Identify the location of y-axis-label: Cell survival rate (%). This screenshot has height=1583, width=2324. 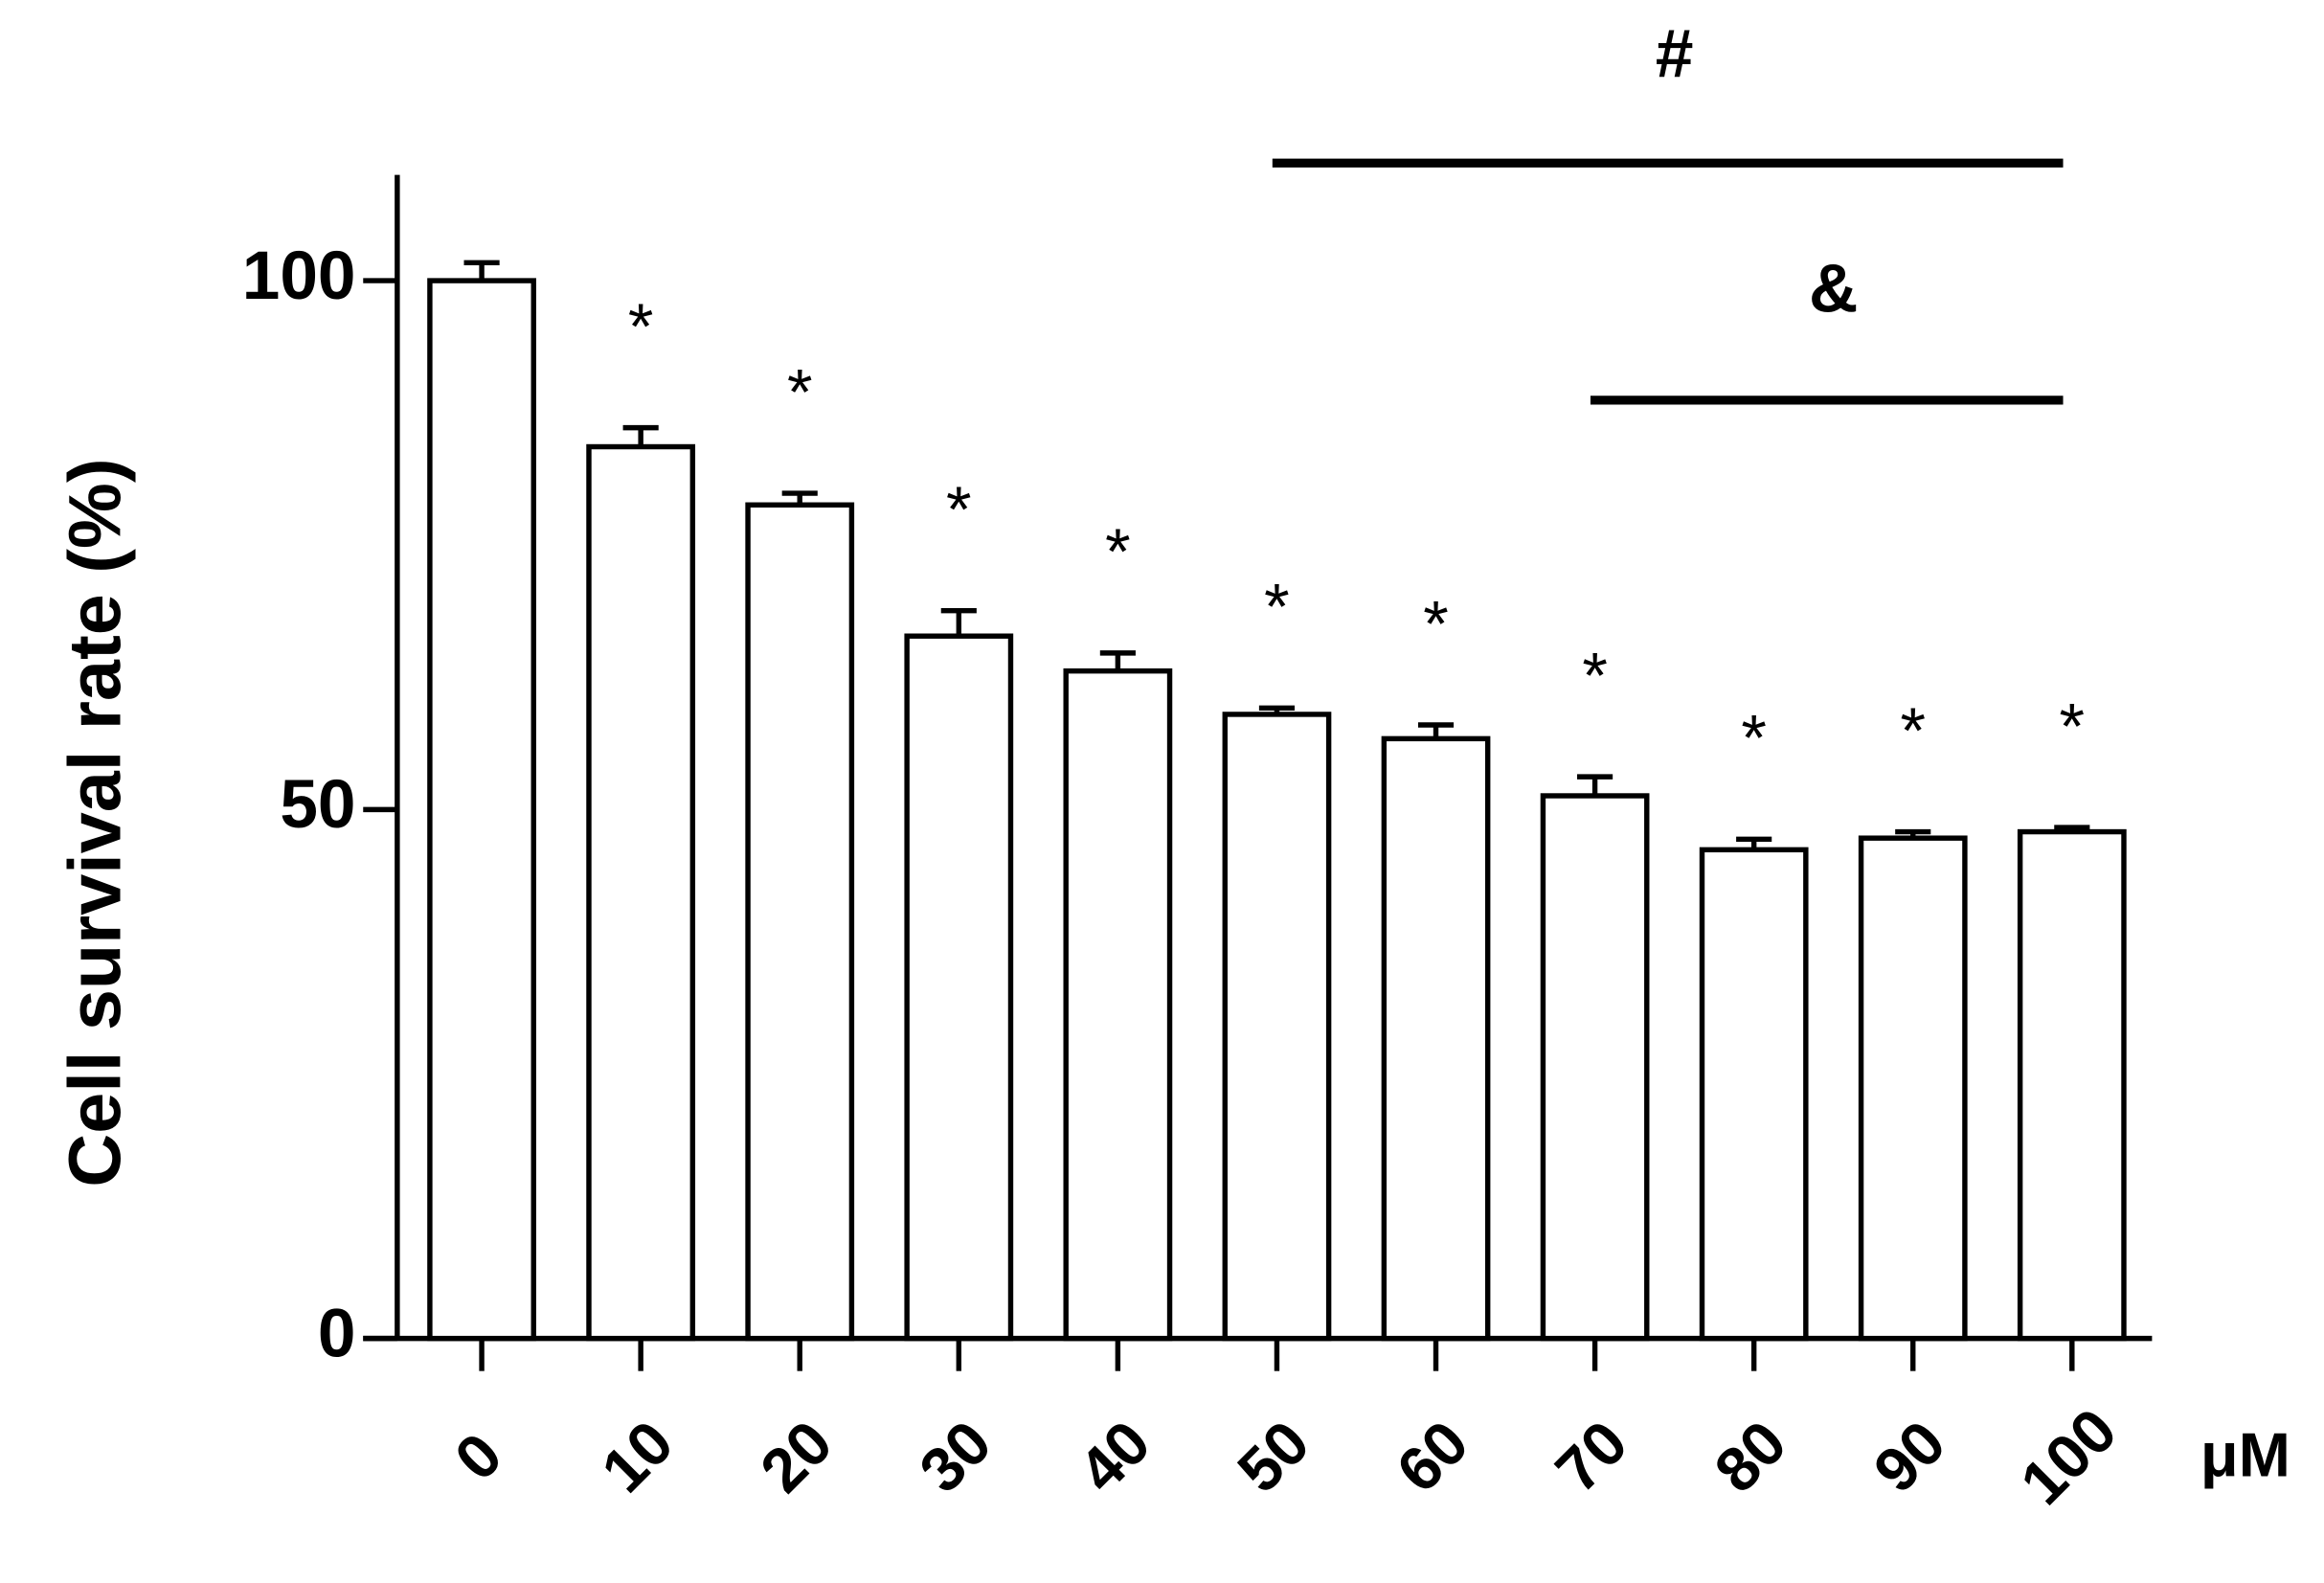
(96, 822).